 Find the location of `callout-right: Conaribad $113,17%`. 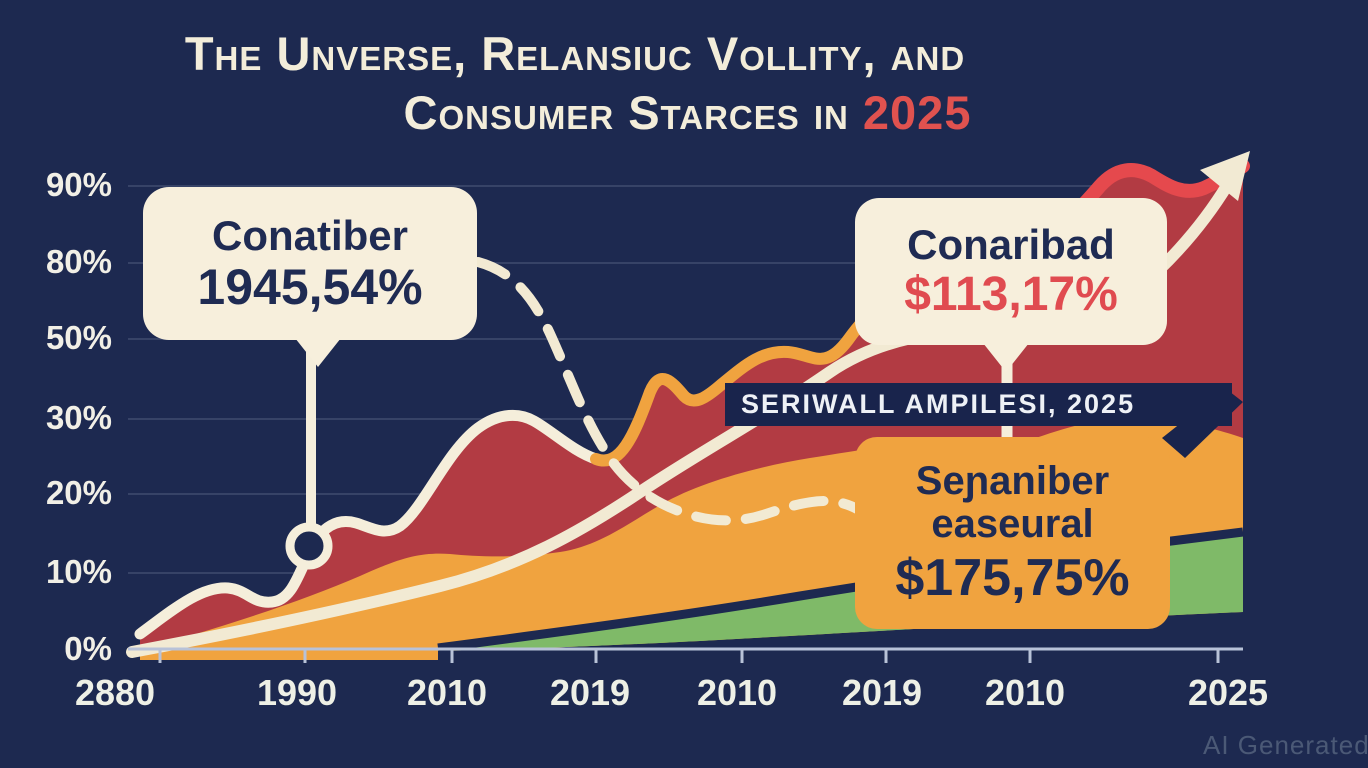

callout-right: Conaribad $113,17% is located at coordinates (1011, 285).